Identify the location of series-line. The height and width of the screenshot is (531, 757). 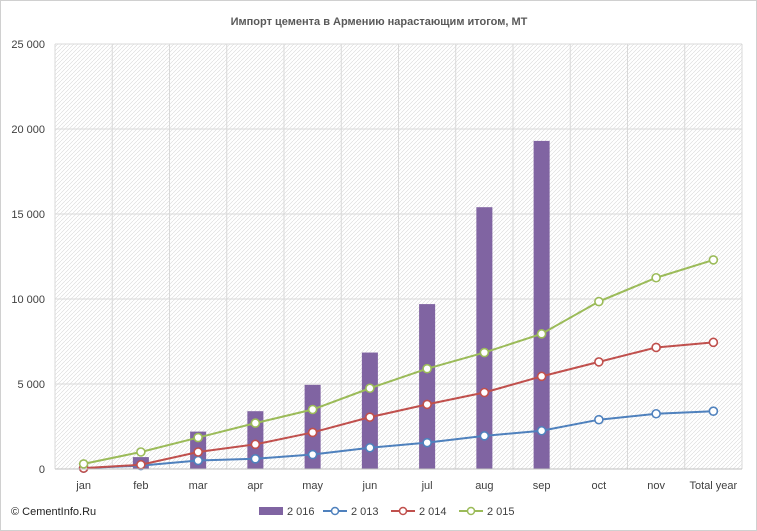
(398, 440).